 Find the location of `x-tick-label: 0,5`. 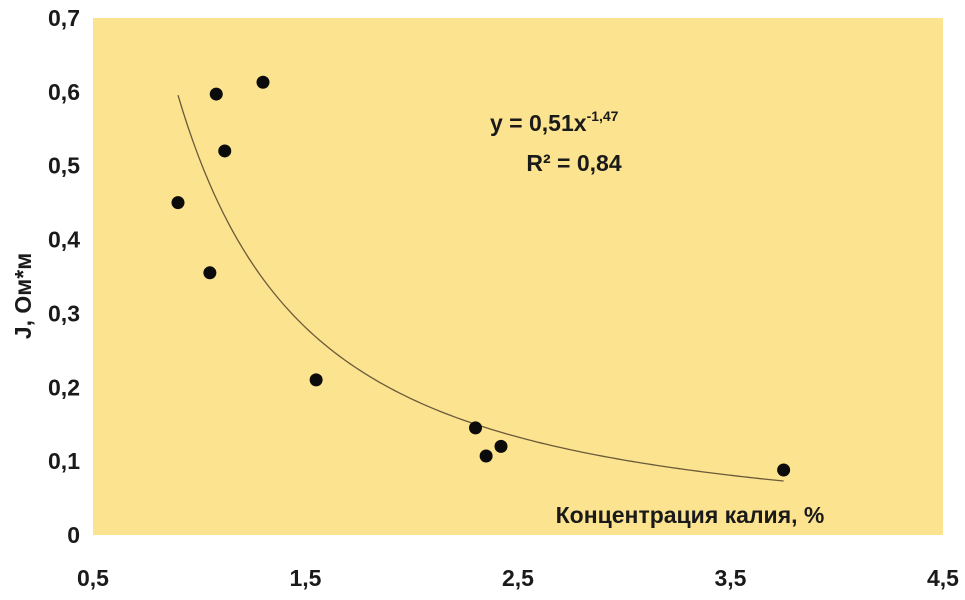

x-tick-label: 0,5 is located at coordinates (93, 578).